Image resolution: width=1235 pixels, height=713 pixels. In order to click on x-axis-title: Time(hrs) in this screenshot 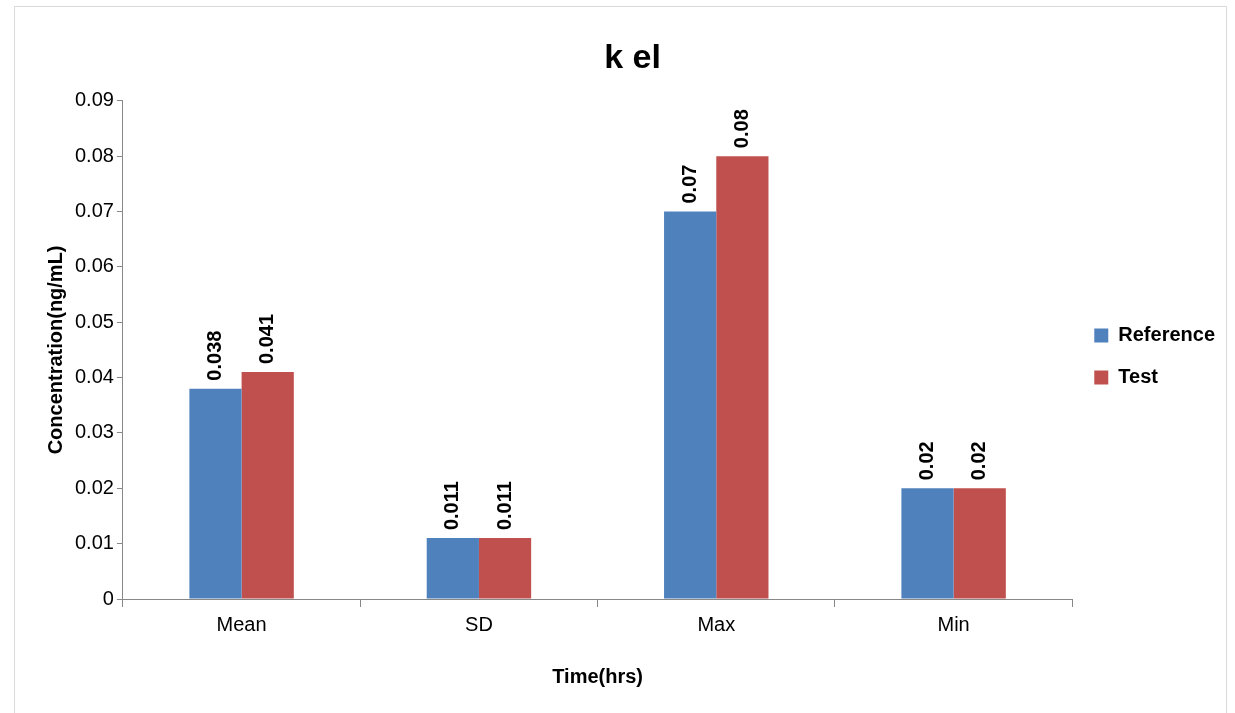, I will do `click(597, 675)`.